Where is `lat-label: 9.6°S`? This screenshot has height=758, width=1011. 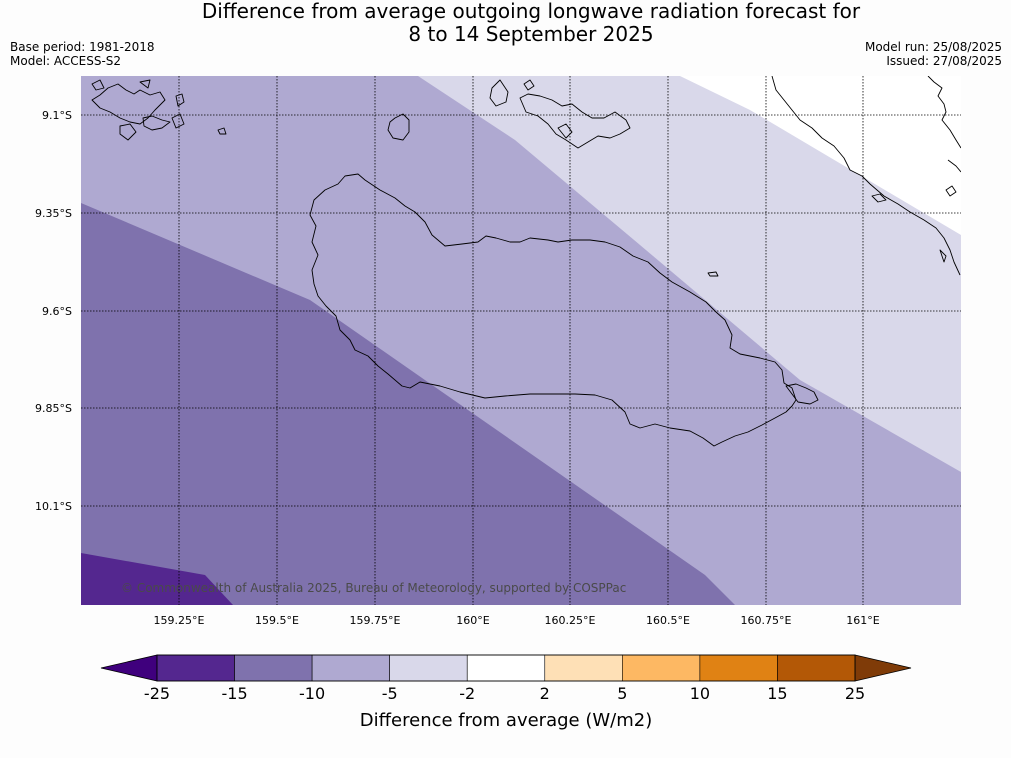
lat-label: 9.6°S is located at coordinates (57, 311).